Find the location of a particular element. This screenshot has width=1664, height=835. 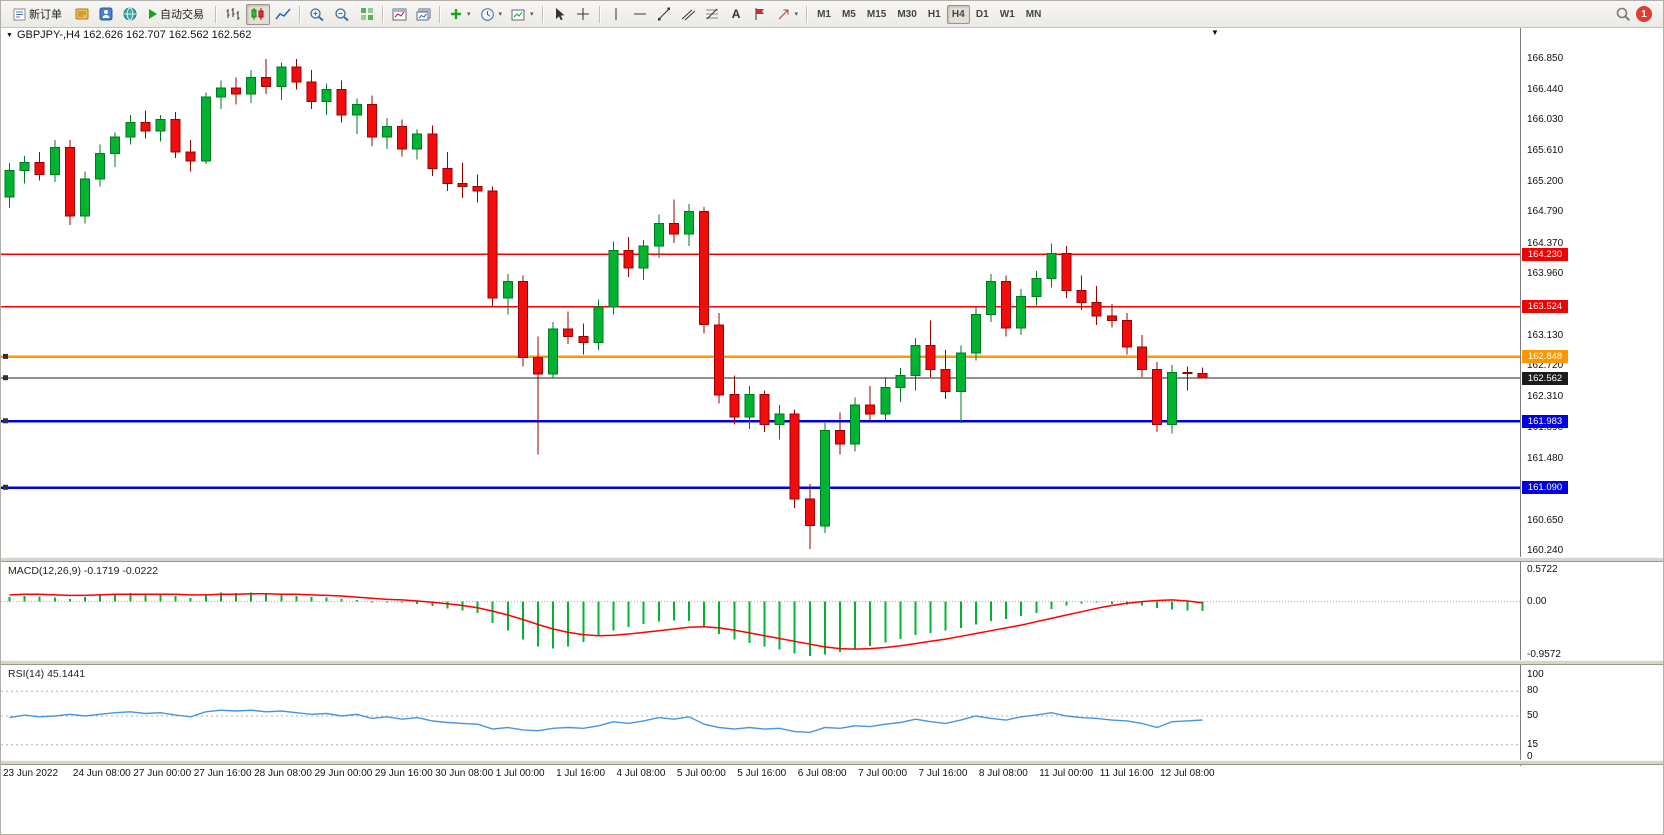

time-label: 23 Jun 2022 is located at coordinates (31, 773).